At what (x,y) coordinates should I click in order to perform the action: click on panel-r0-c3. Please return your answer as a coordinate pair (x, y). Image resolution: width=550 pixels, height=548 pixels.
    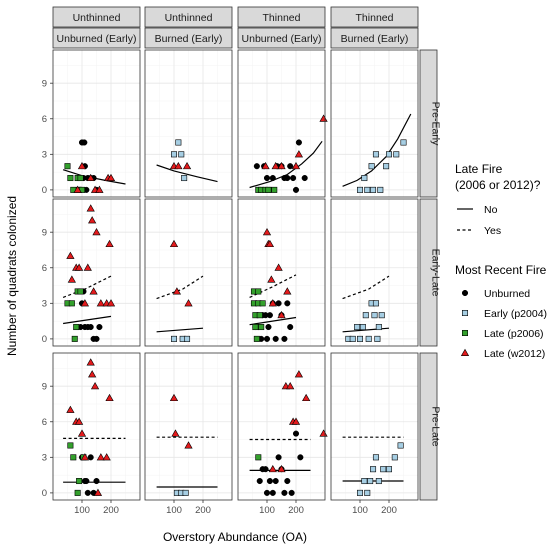
    Looking at the image, I should click on (374, 123).